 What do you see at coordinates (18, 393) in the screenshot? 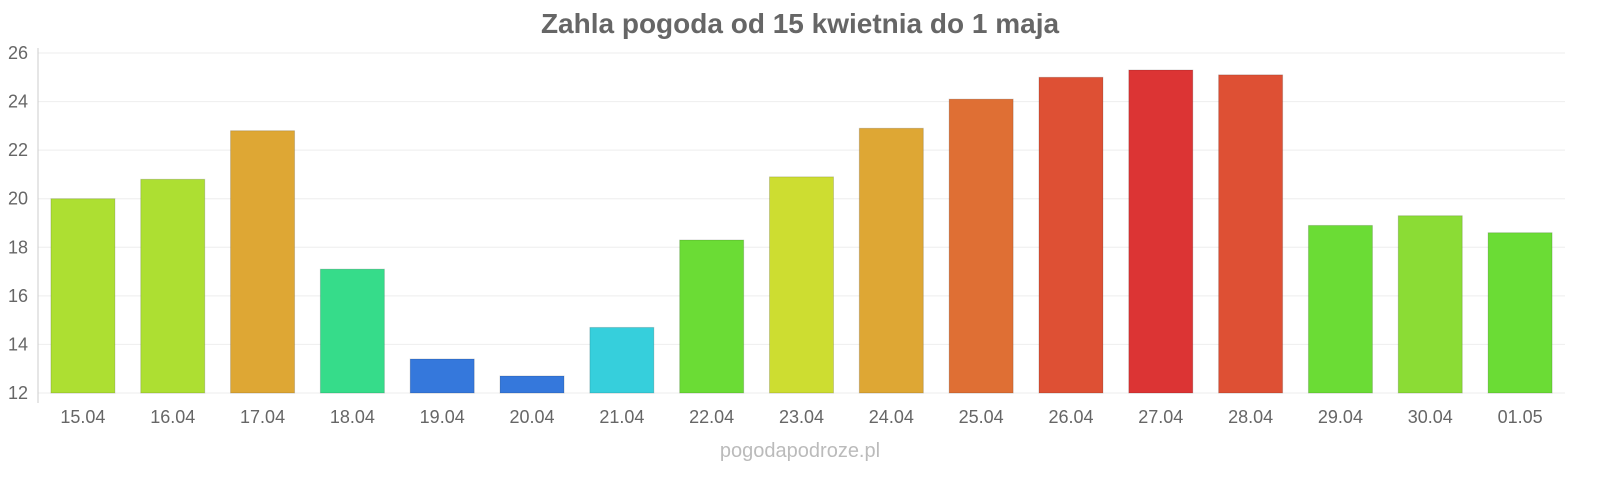
I see `y-tick-label: 12` at bounding box center [18, 393].